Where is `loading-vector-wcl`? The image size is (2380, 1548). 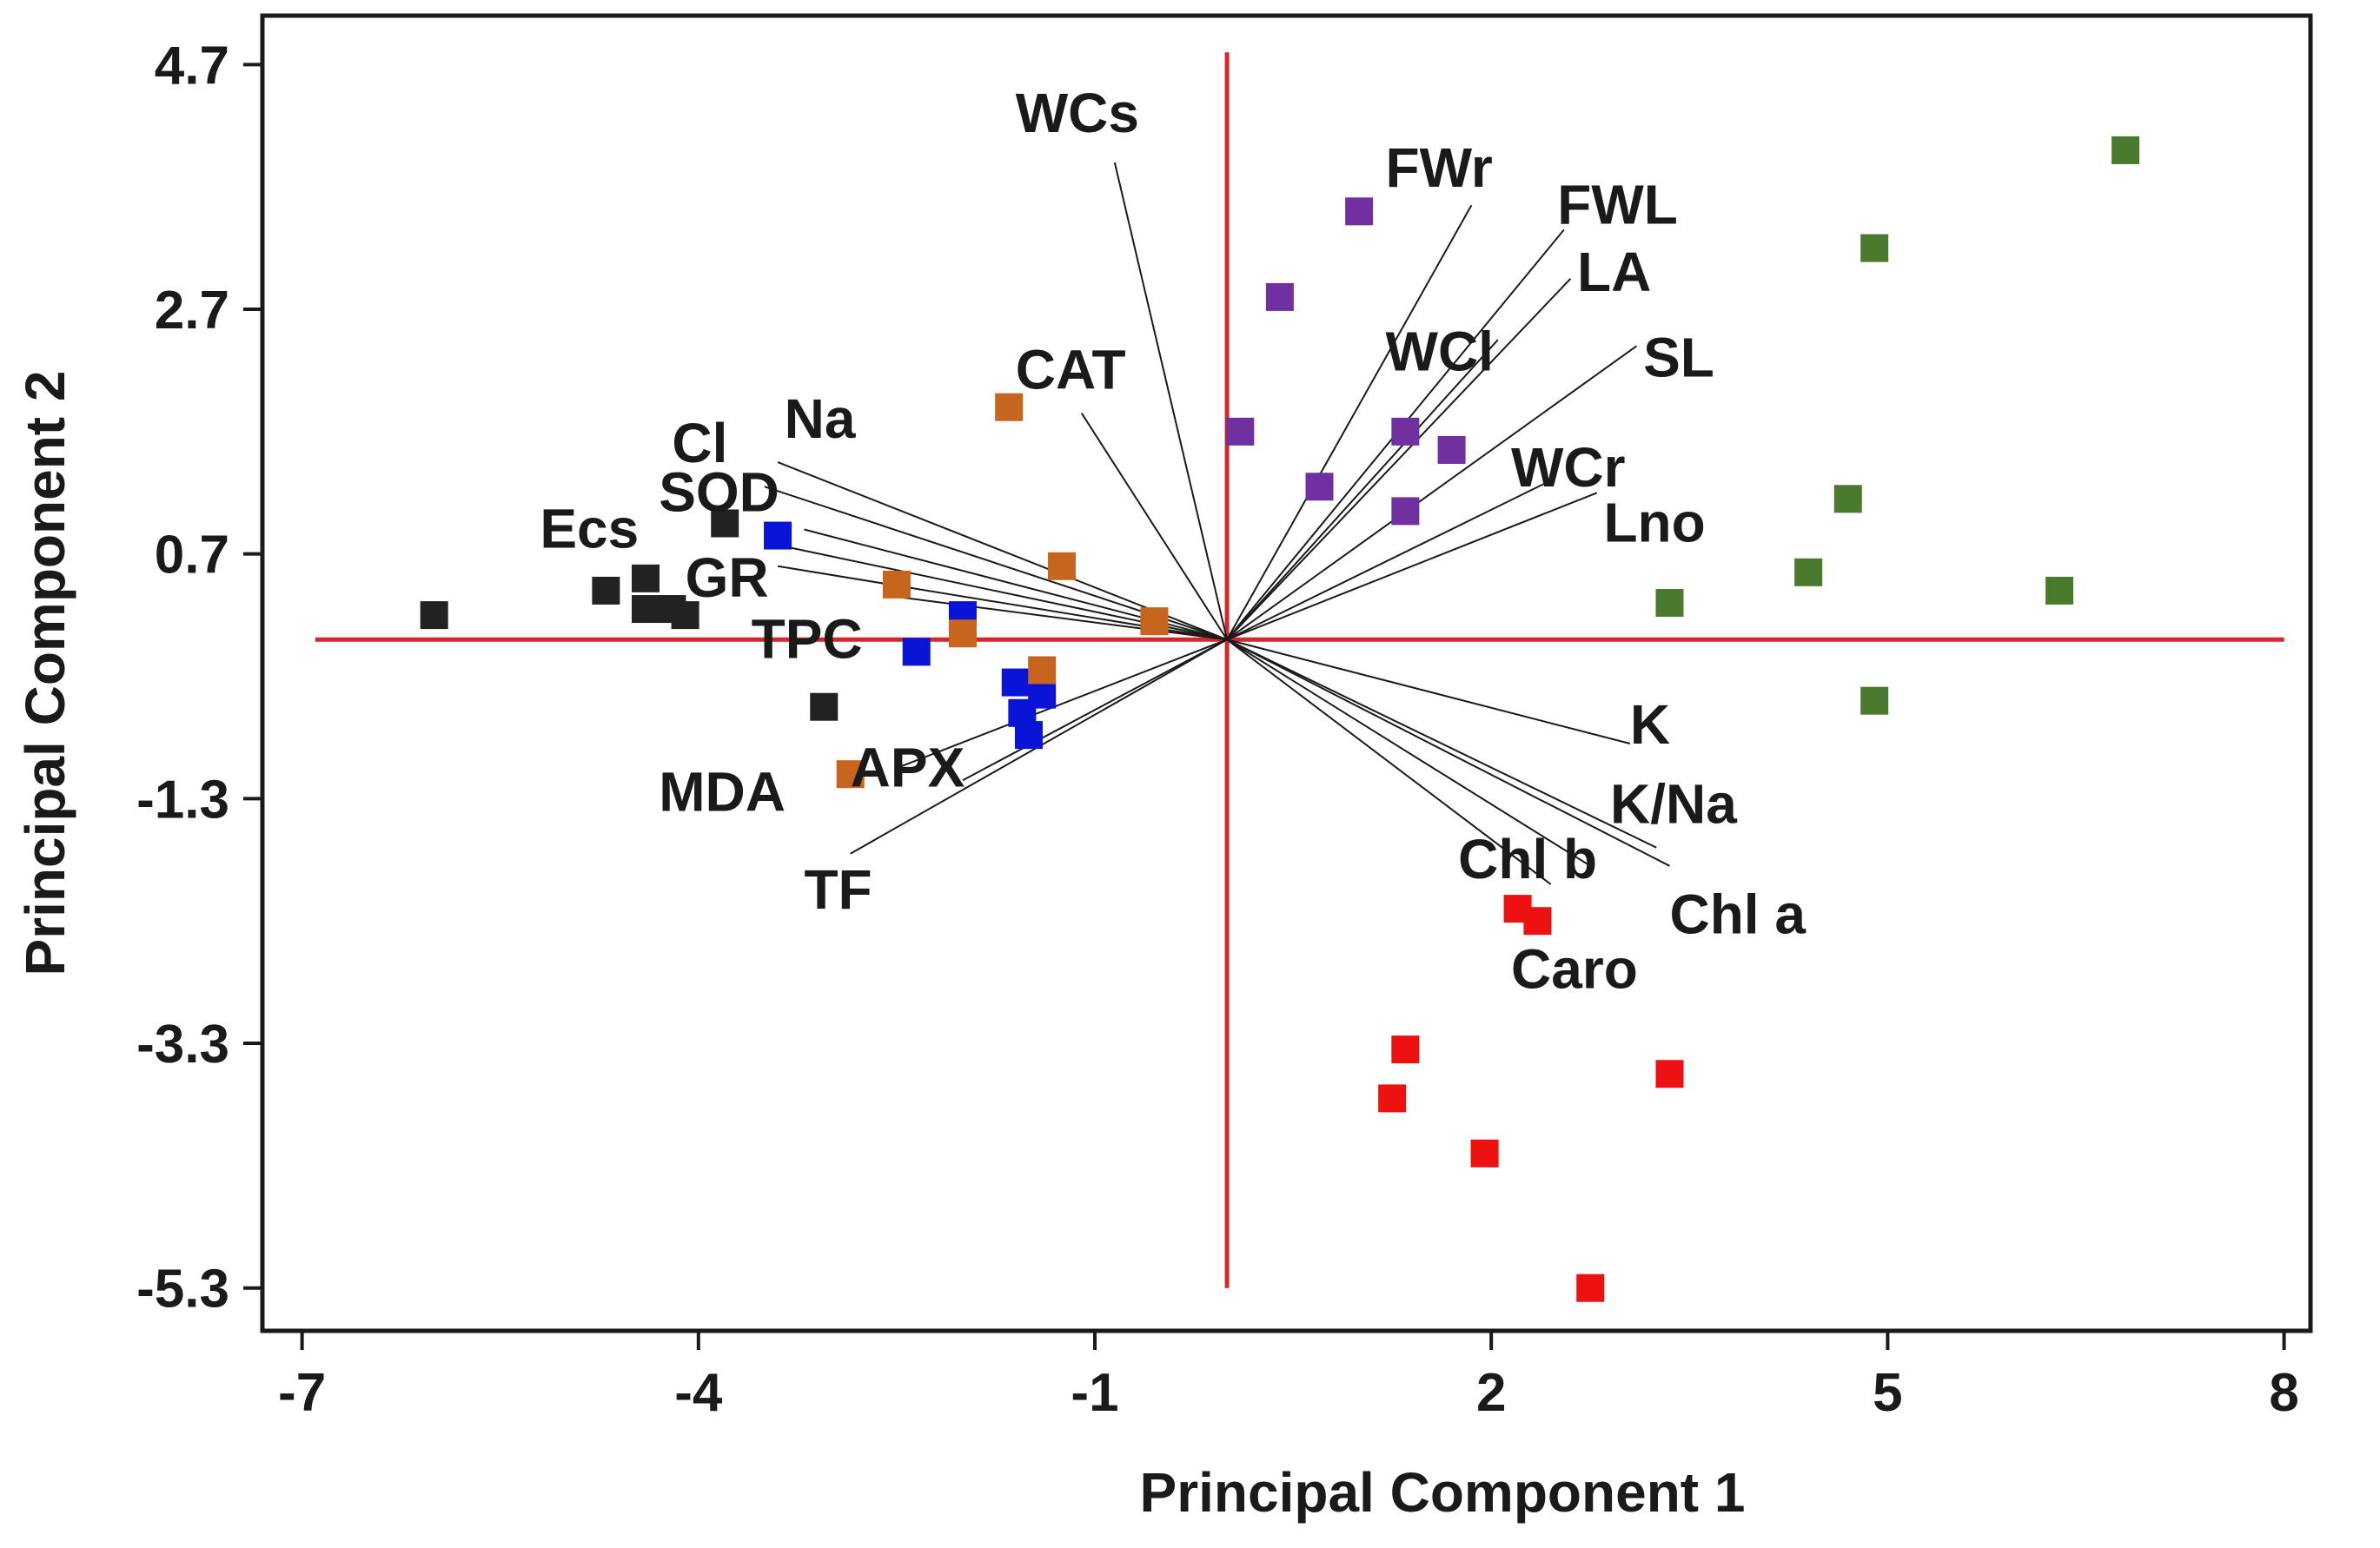 loading-vector-wcl is located at coordinates (1362, 490).